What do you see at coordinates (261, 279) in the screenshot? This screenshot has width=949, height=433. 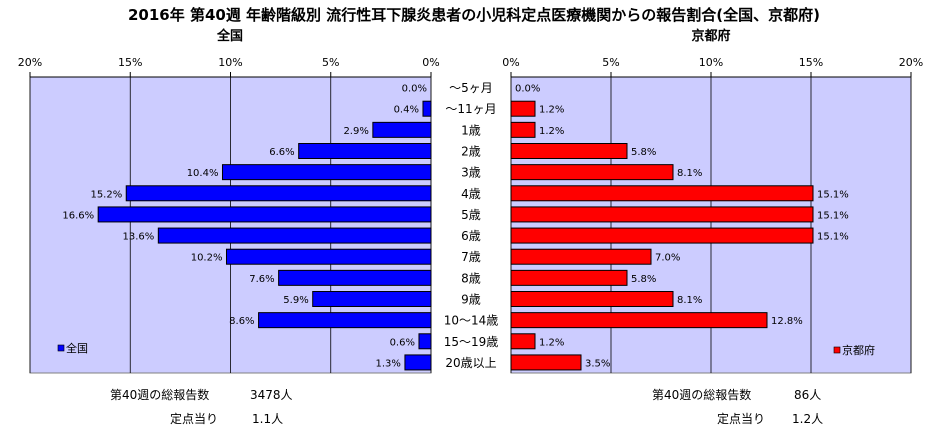 I see `data-label-national: 7.6%` at bounding box center [261, 279].